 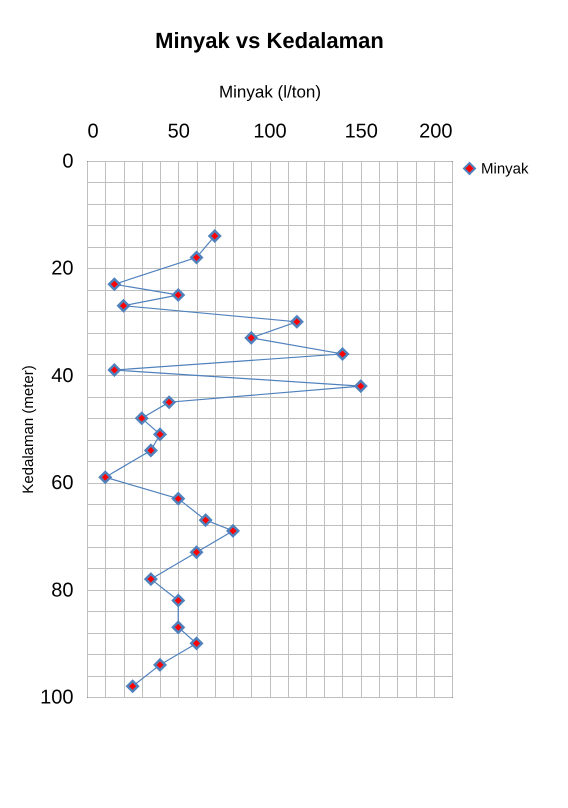 I want to click on x-axis-title: Minyak (l/ton), so click(x=270, y=92).